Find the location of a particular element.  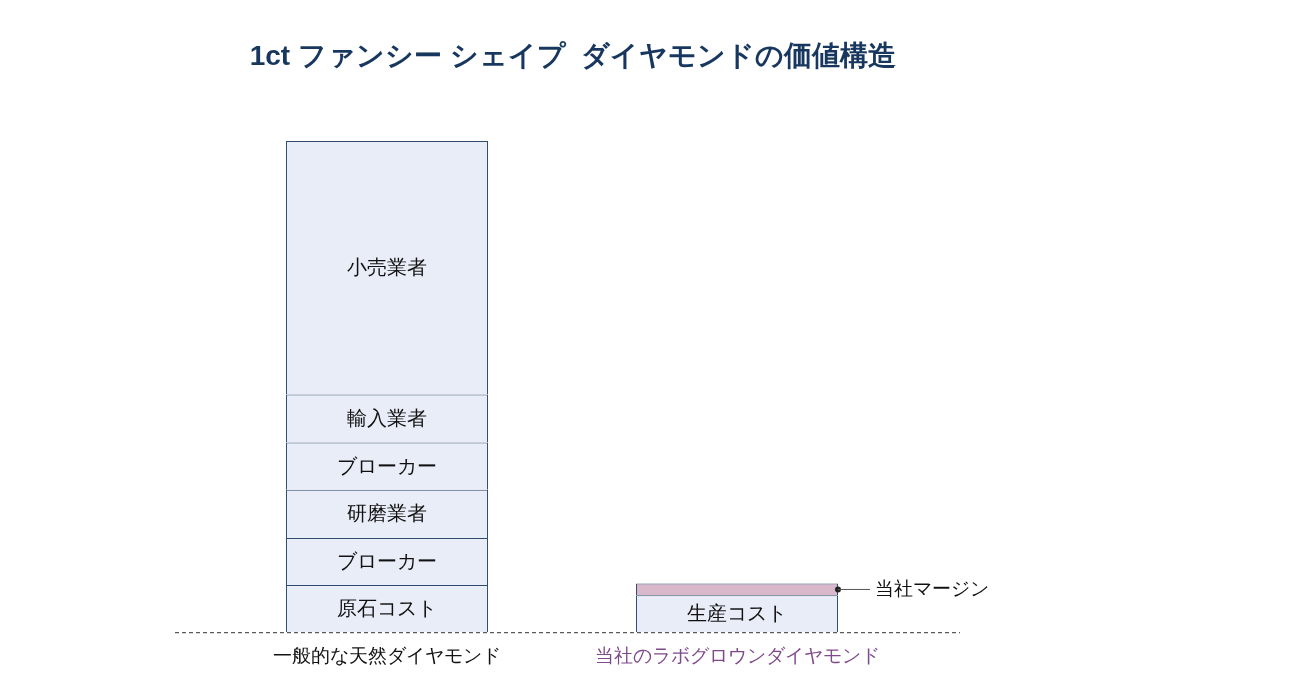

series-label: 生産コスト is located at coordinates (737, 613).